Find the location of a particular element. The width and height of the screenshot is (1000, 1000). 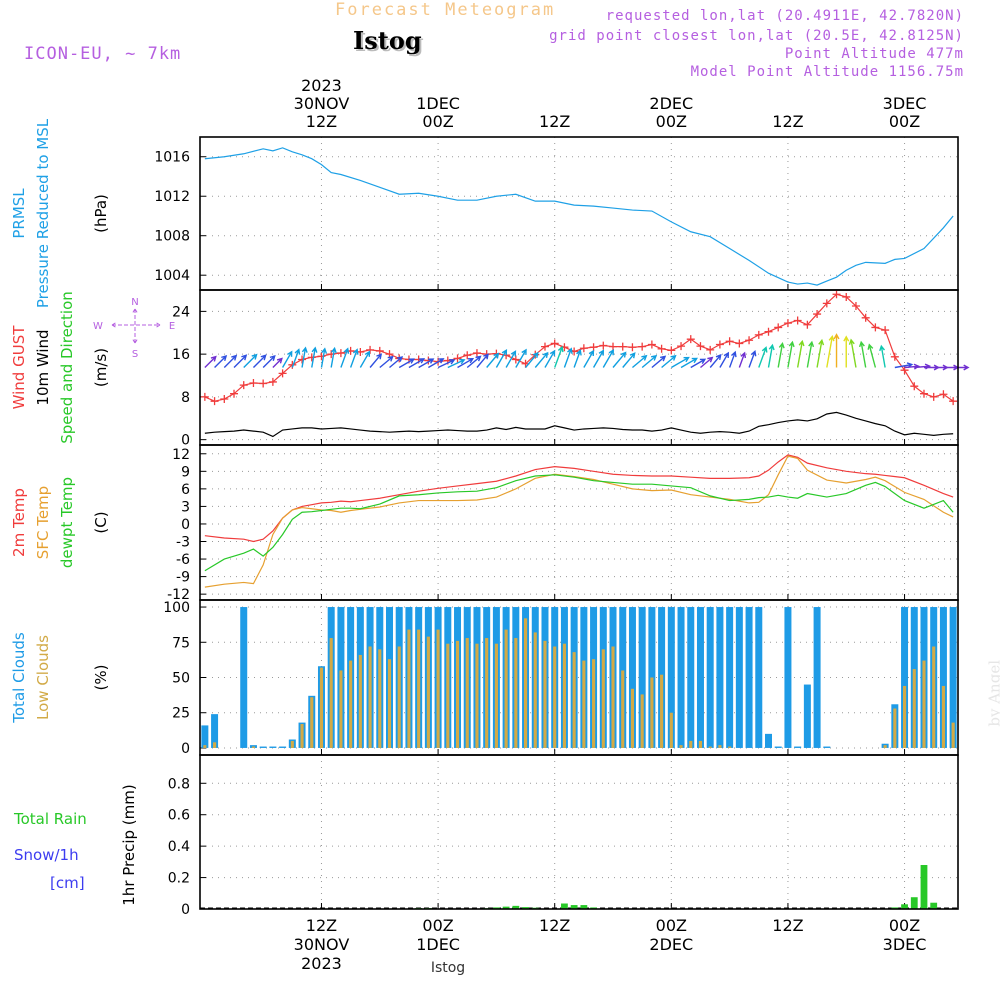

bottom-tick-label: 30NOV is located at coordinates (322, 944).